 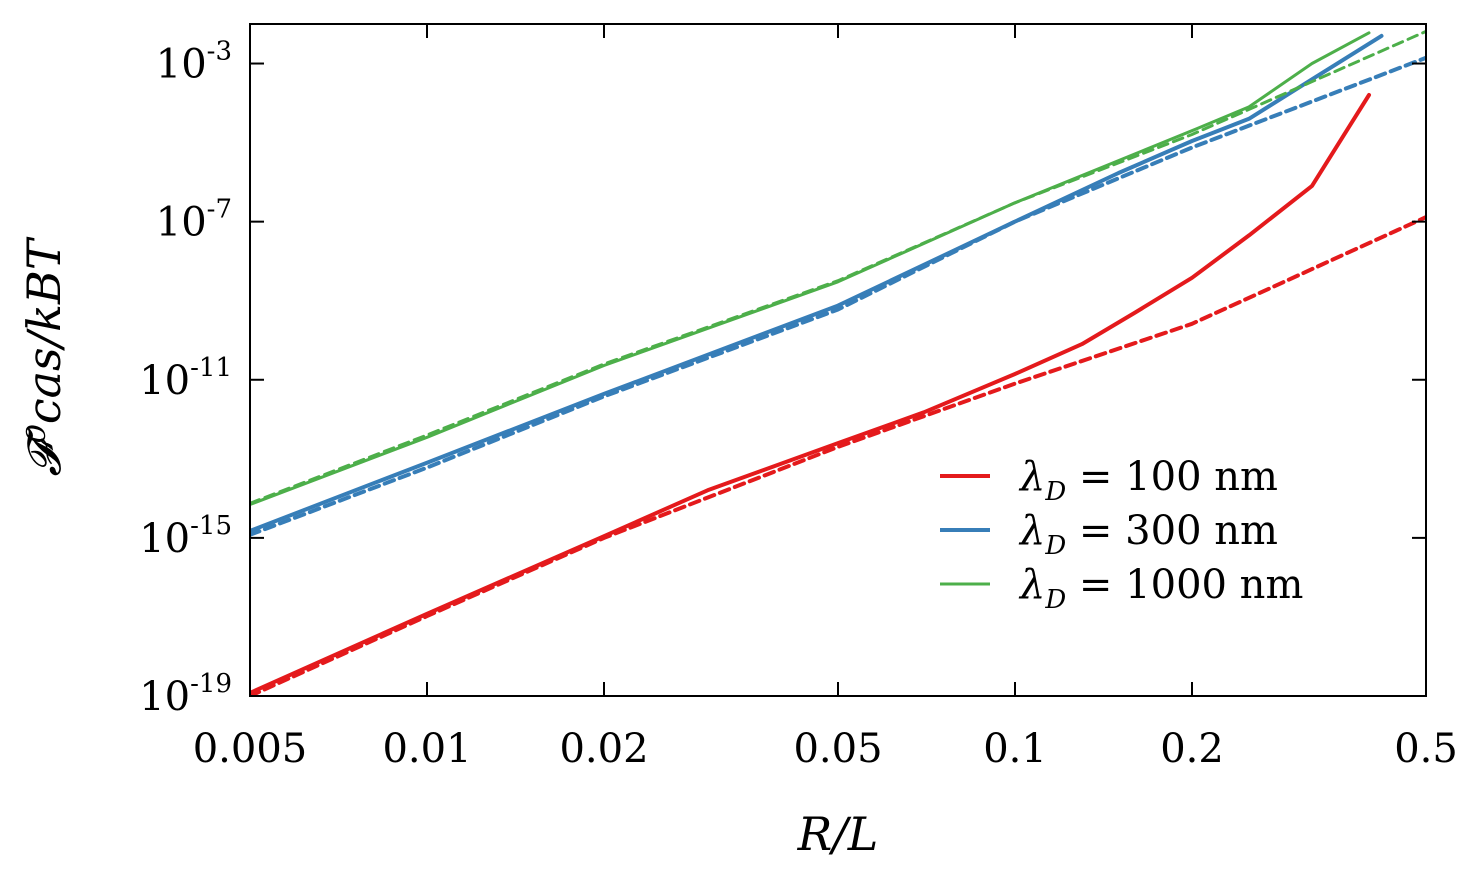 What do you see at coordinates (603, 749) in the screenshot?
I see `x-tick-label-3: 0.02` at bounding box center [603, 749].